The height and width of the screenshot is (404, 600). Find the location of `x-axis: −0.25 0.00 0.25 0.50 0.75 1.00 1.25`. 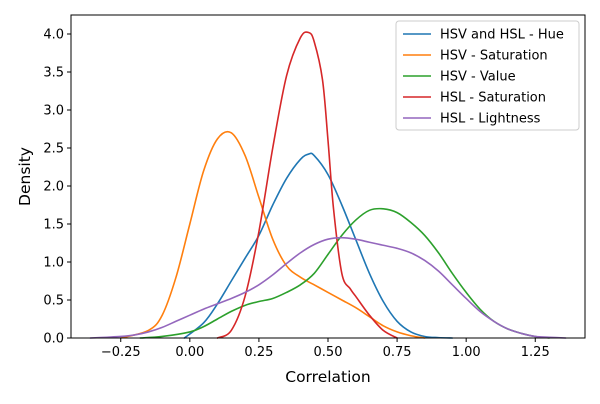

x-axis: −0.25 0.00 0.25 0.50 0.75 1.00 1.25 is located at coordinates (325, 349).